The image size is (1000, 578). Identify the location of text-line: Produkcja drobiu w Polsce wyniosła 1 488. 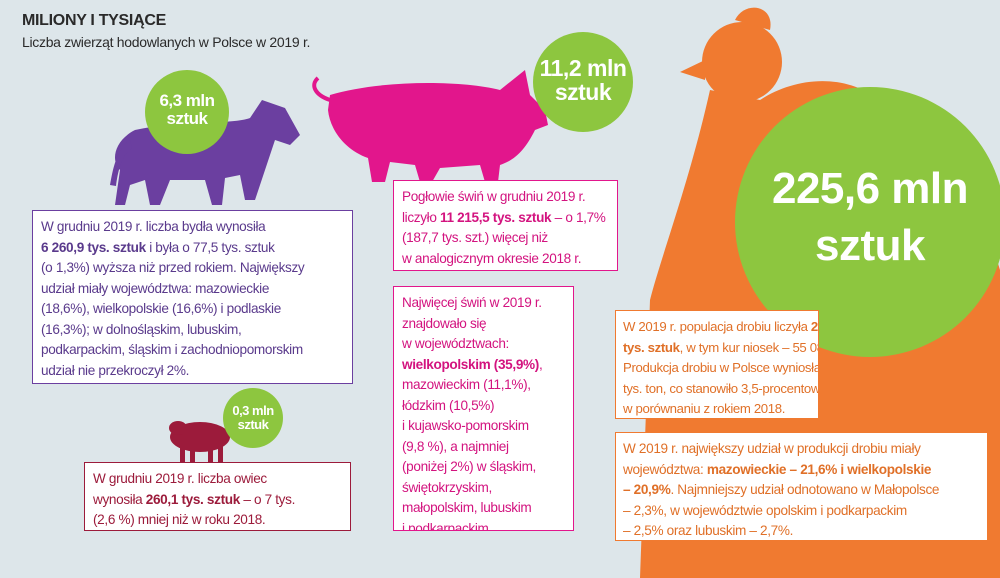
(720, 368).